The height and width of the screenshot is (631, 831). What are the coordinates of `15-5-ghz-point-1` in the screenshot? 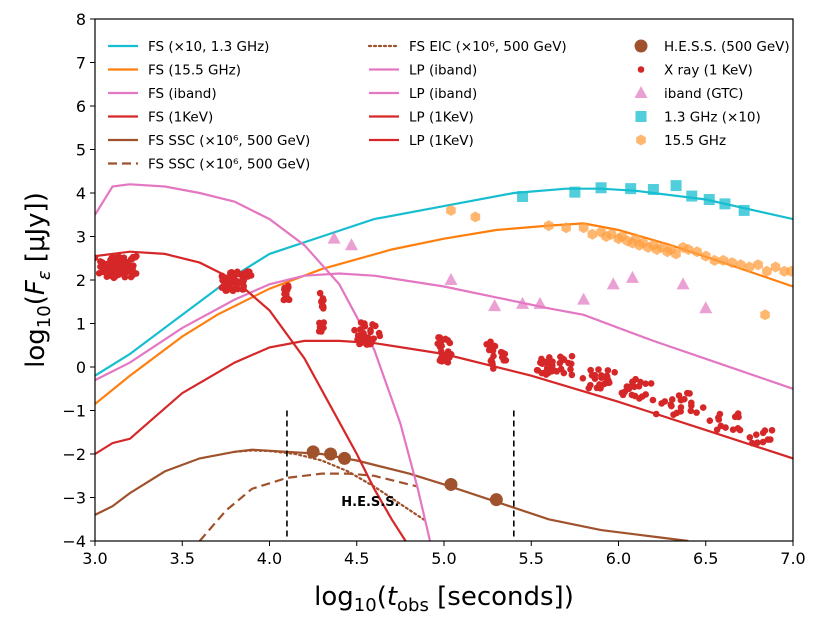 It's located at (475, 217).